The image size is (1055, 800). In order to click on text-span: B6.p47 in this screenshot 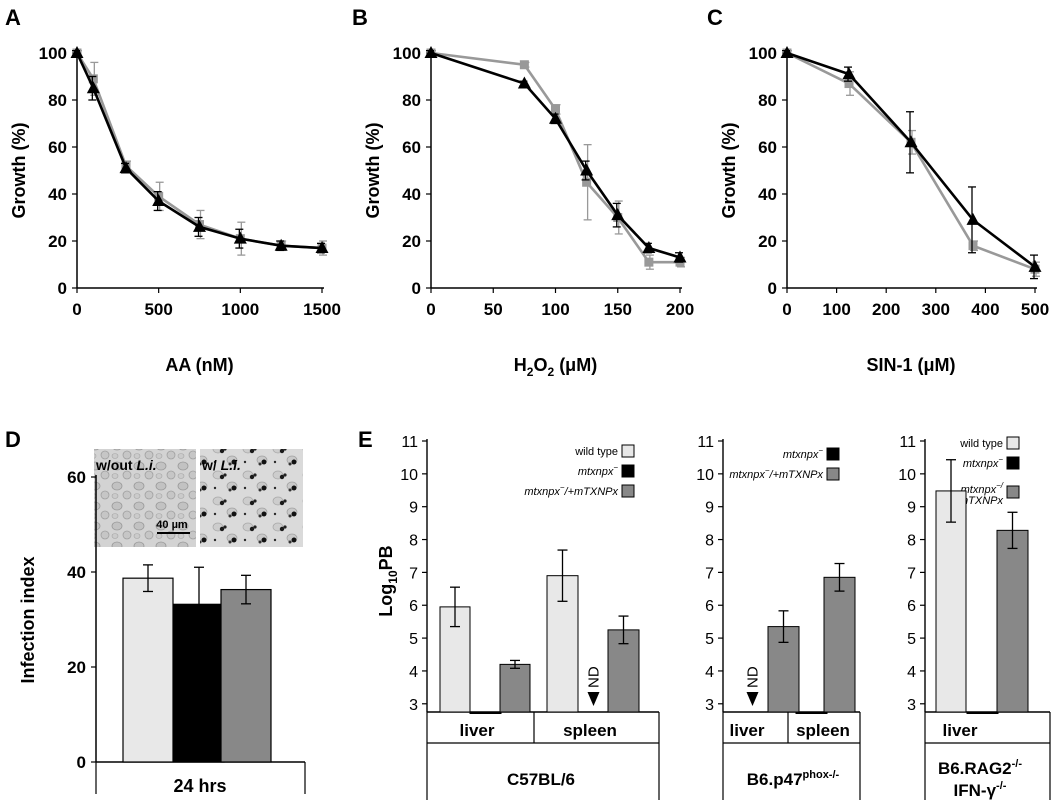, I will do `click(775, 779)`.